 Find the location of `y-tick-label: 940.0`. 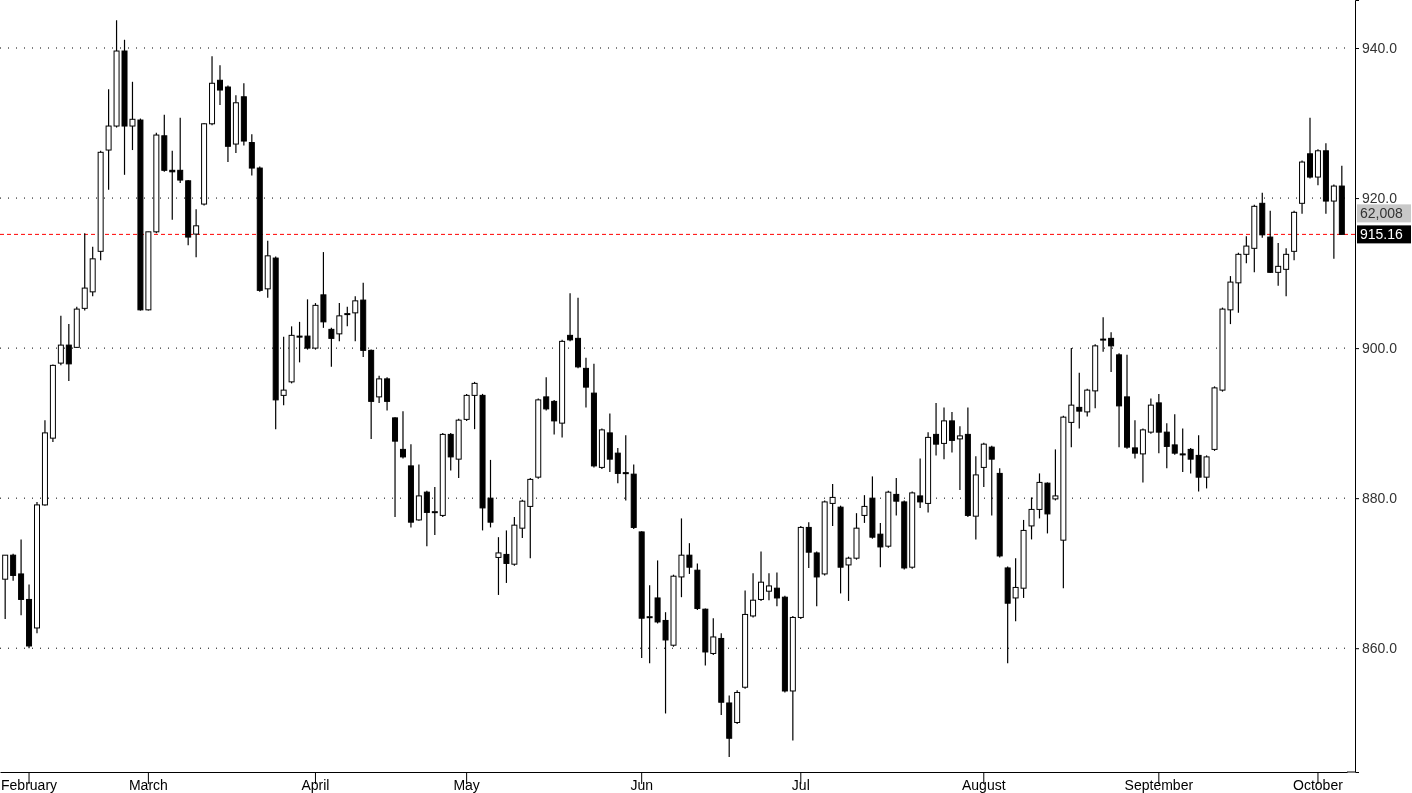

y-tick-label: 940.0 is located at coordinates (1380, 48).